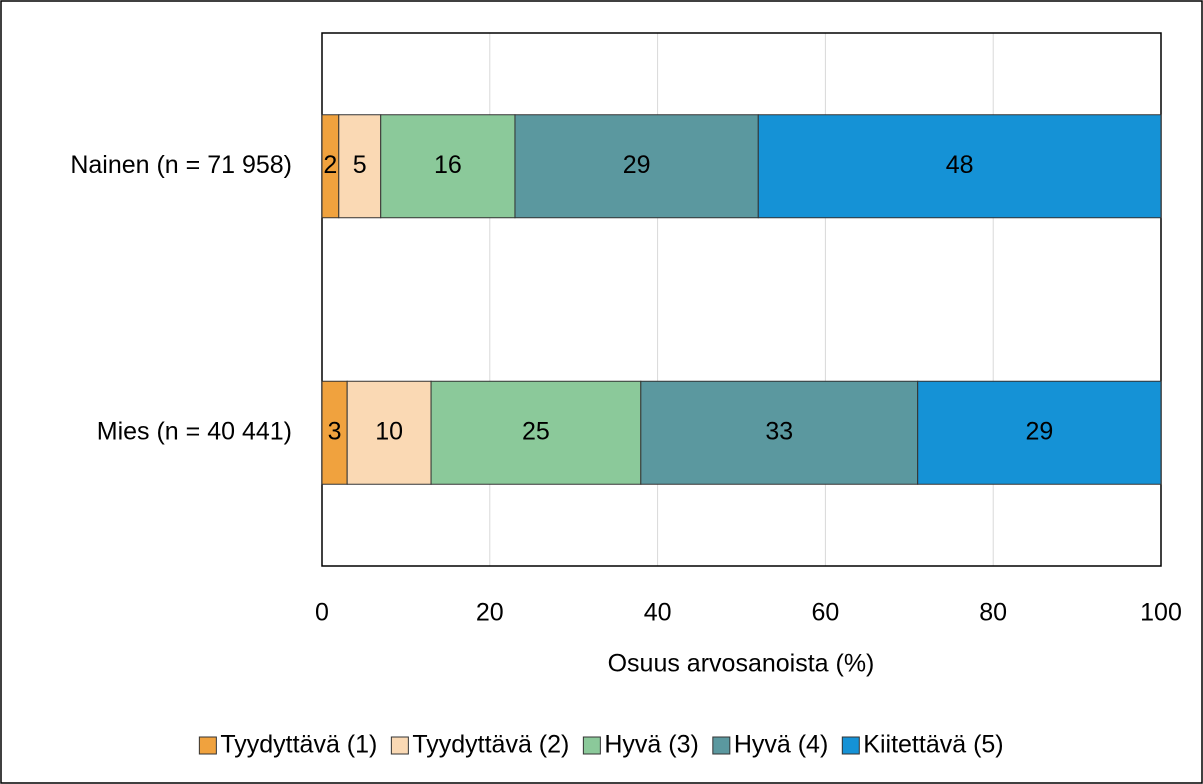 This screenshot has height=784, width=1203. What do you see at coordinates (658, 613) in the screenshot?
I see `x-tick-label: 40` at bounding box center [658, 613].